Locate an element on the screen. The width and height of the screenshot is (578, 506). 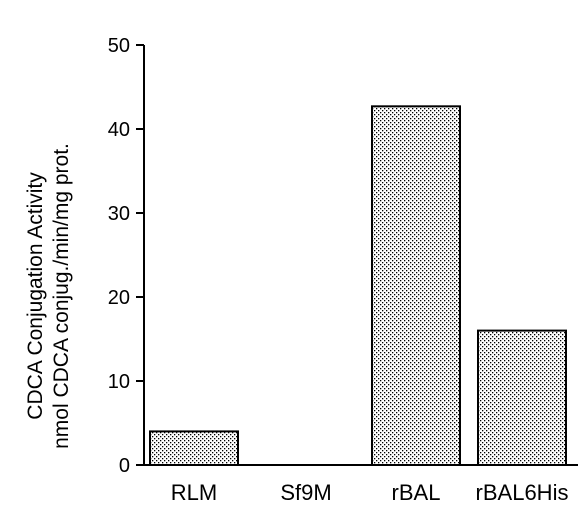
x-category-label: rBAL is located at coordinates (416, 492).